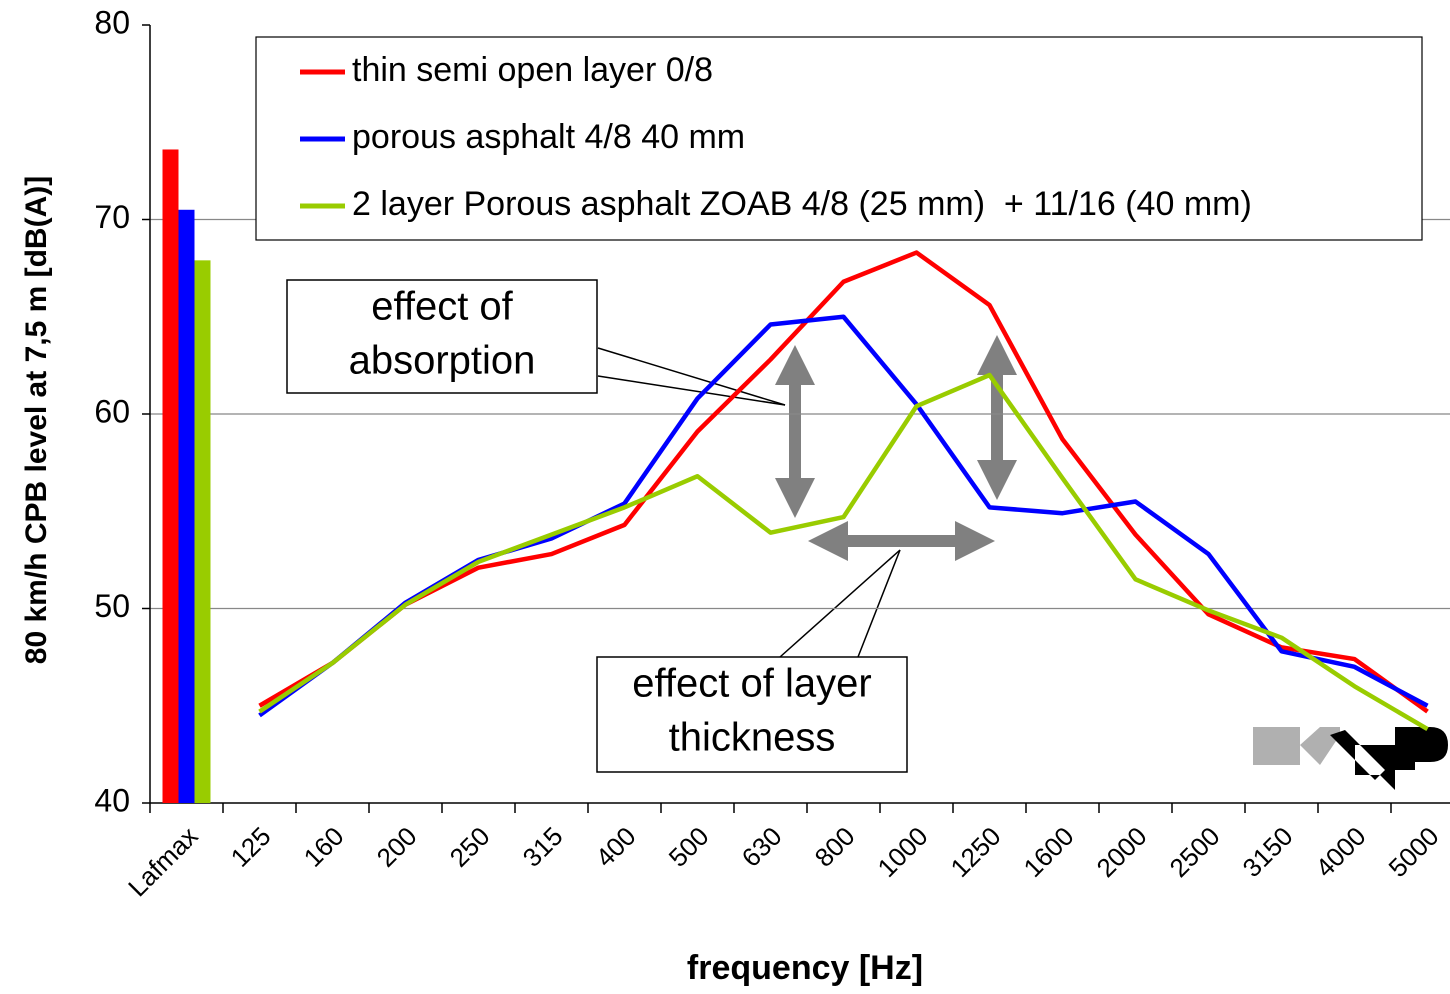 This screenshot has width=1450, height=994. I want to click on x-tick-label: 500, so click(689, 847).